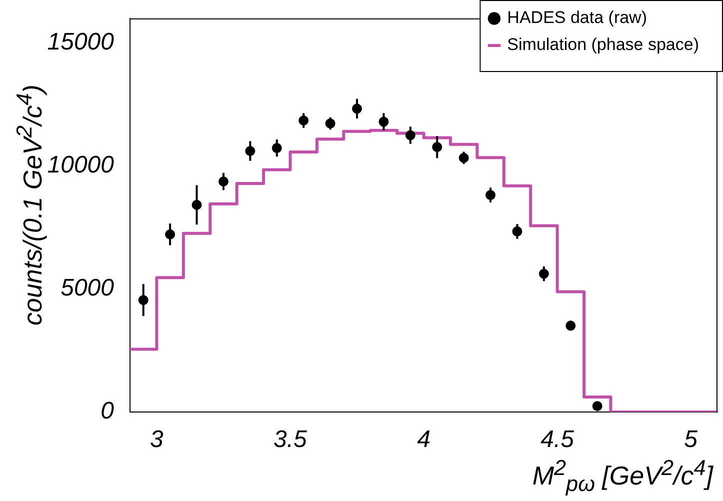  I want to click on x-tick-label: 4.5, so click(557, 440).